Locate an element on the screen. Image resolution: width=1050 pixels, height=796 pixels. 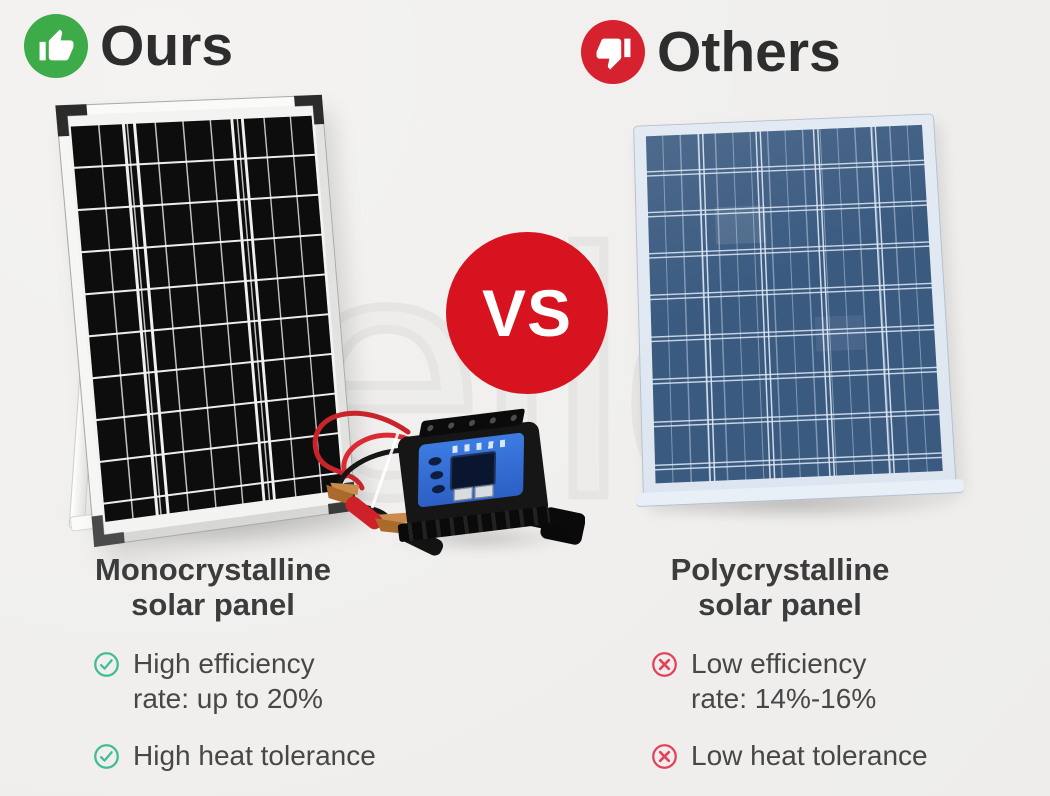
header-ours: Ours is located at coordinates (128, 46).